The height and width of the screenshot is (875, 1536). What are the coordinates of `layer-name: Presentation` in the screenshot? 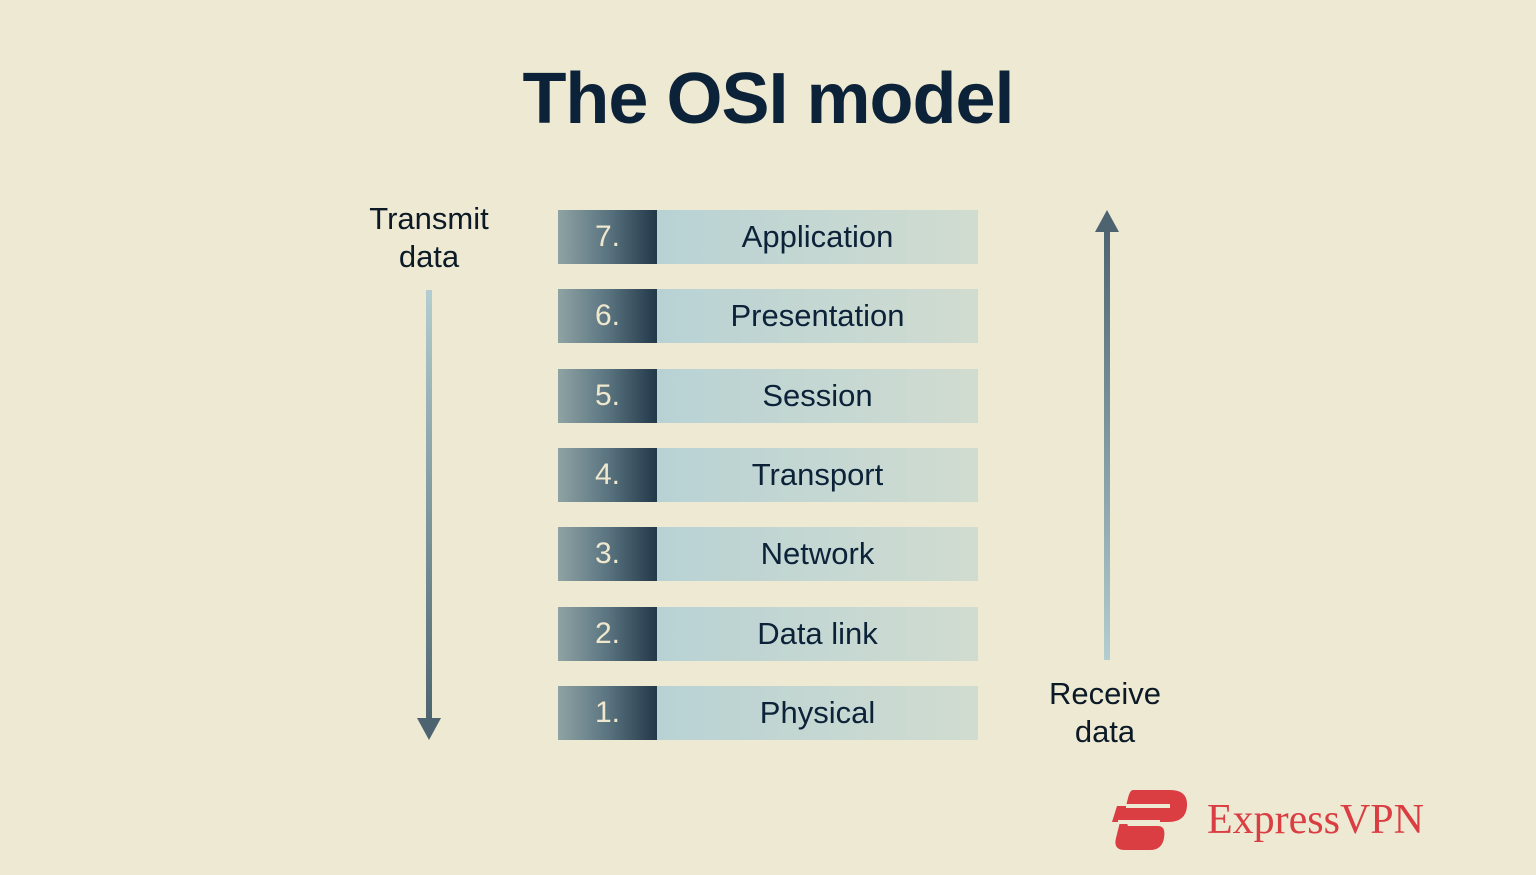 It's located at (817, 316).